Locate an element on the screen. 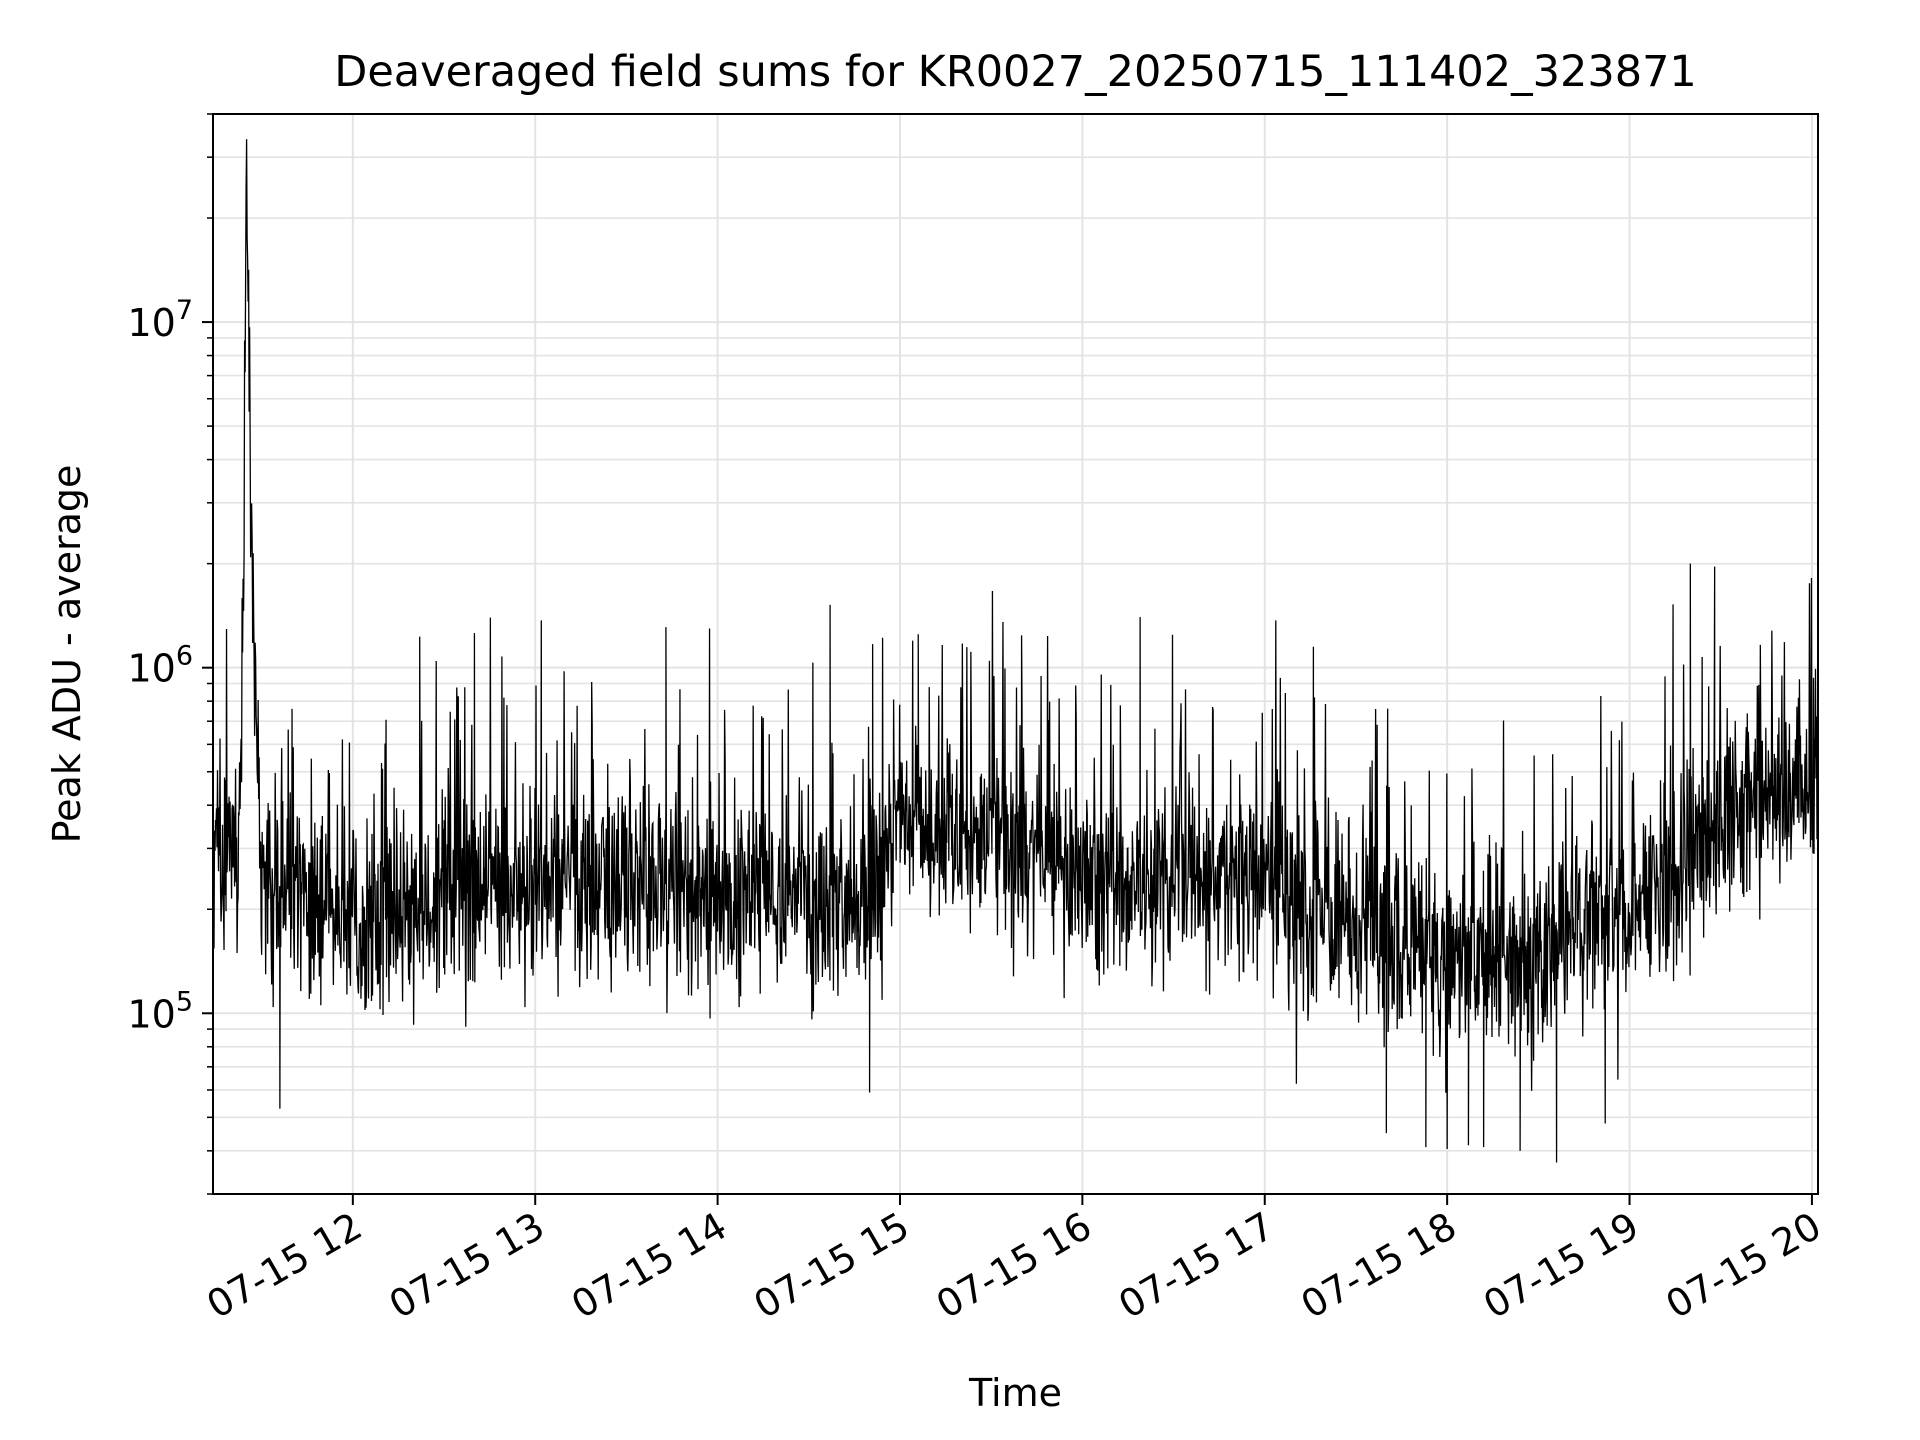  y-tick-label-exponent: 7 is located at coordinates (184, 310).